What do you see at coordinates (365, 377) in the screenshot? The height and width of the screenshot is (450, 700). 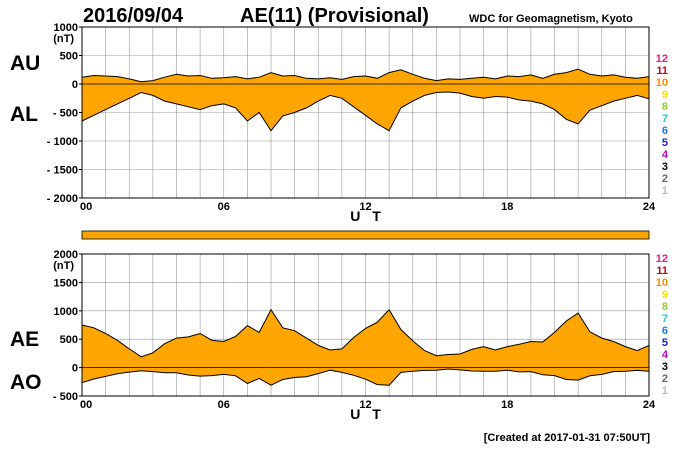 I see `series-line-ao` at bounding box center [365, 377].